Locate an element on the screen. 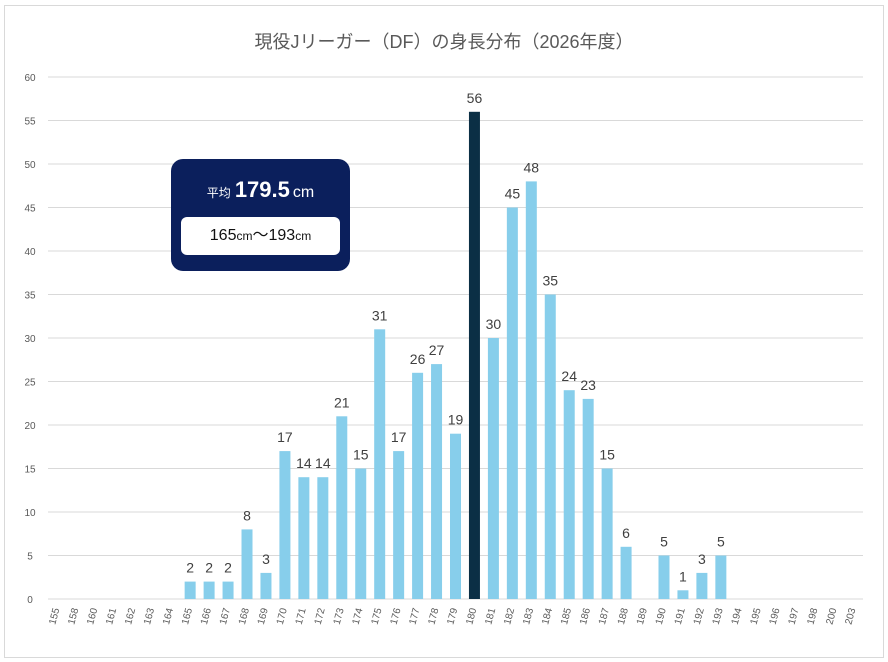  data-label: 24 is located at coordinates (569, 376).